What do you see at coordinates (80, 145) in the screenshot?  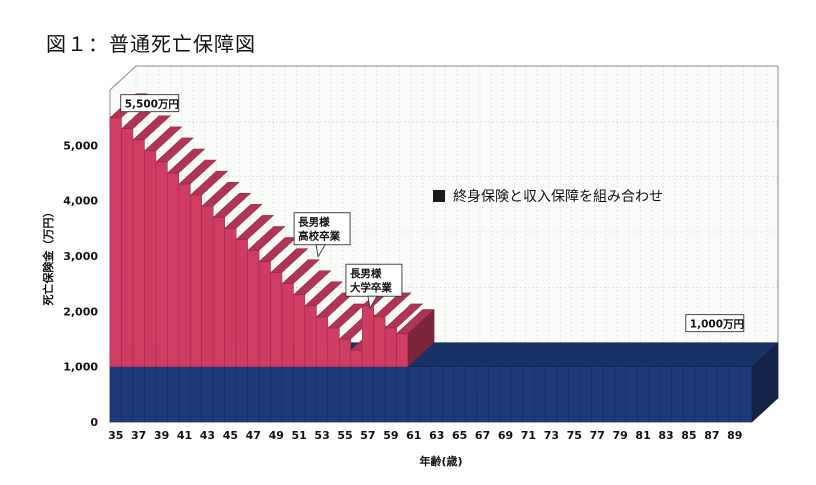 I see `y-tick-label: 5,000` at bounding box center [80, 145].